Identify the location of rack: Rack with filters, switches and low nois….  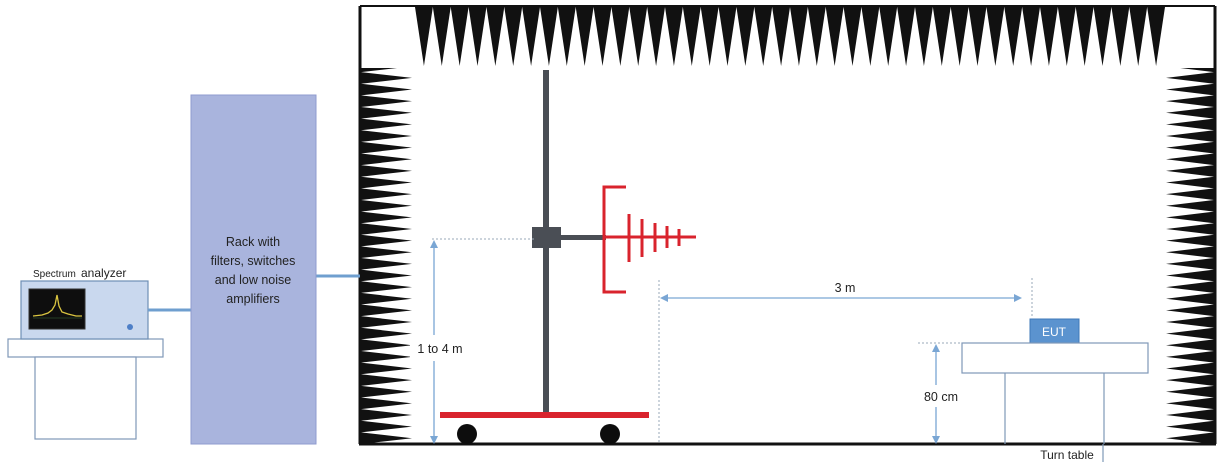
(253, 269).